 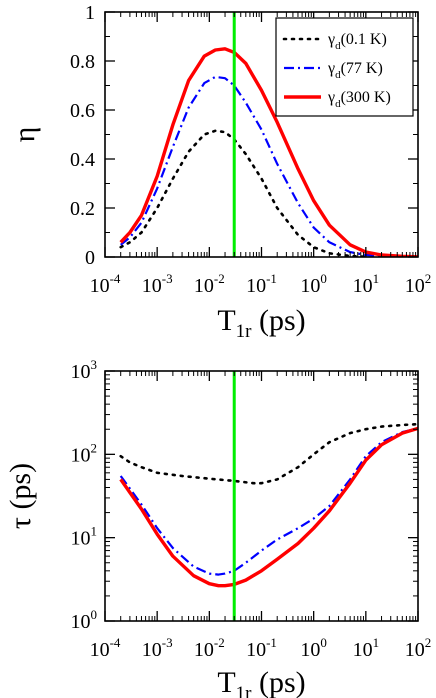 I want to click on y-tick-label: 10¹, so click(x=84, y=537).